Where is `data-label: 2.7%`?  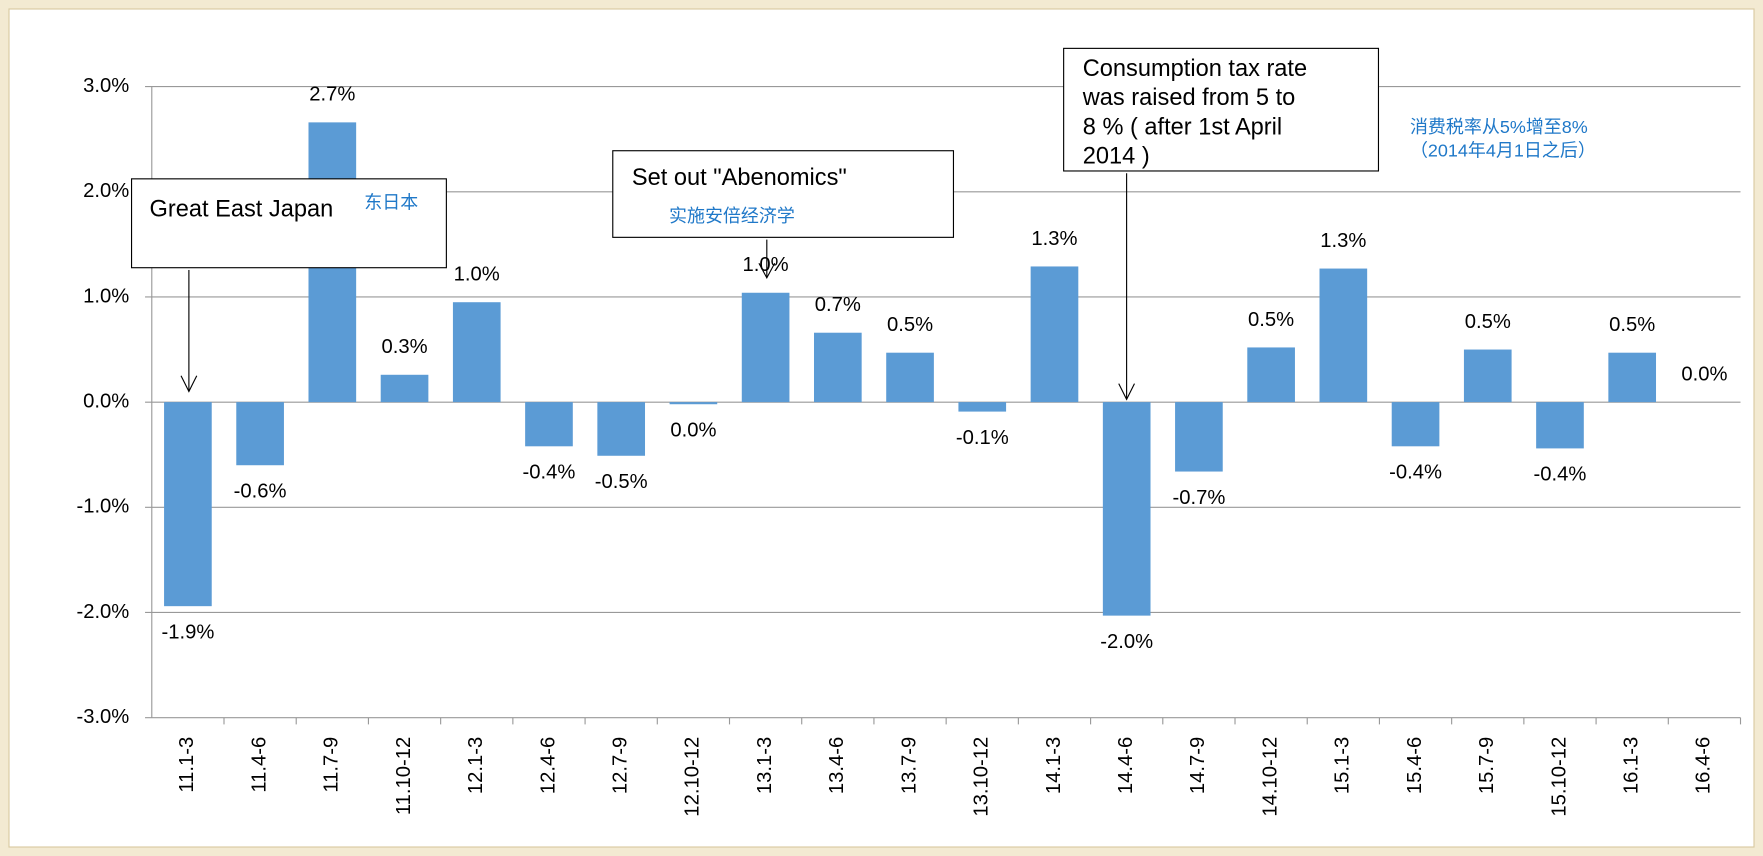
data-label: 2.7% is located at coordinates (332, 95).